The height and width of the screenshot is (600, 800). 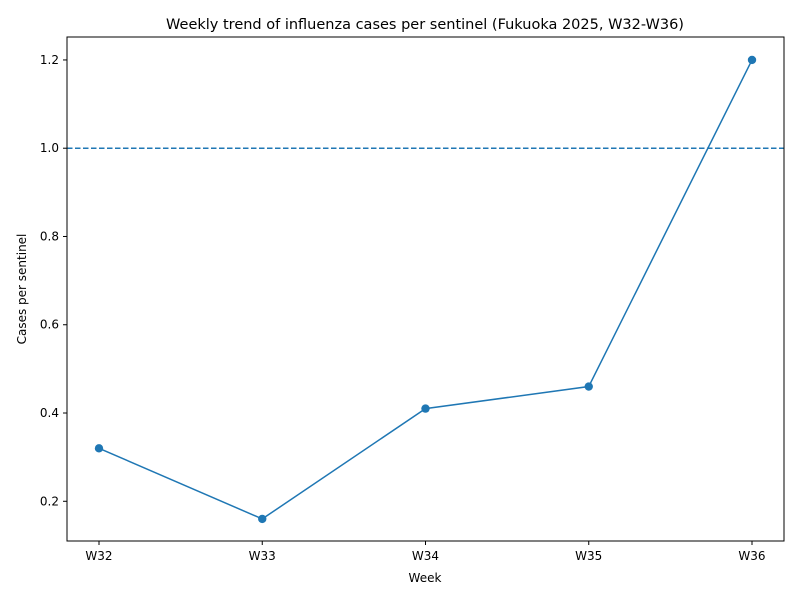 I want to click on y-axis: 0.2 0.4 0.6 0.8 1.0 1.2, so click(x=53, y=280).